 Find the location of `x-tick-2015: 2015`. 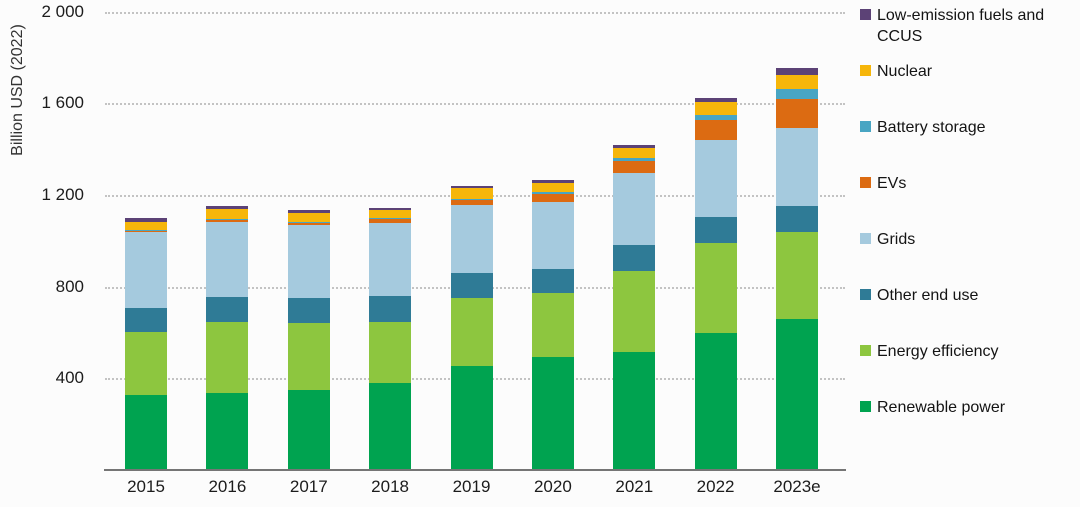

x-tick-2015: 2015 is located at coordinates (146, 486).